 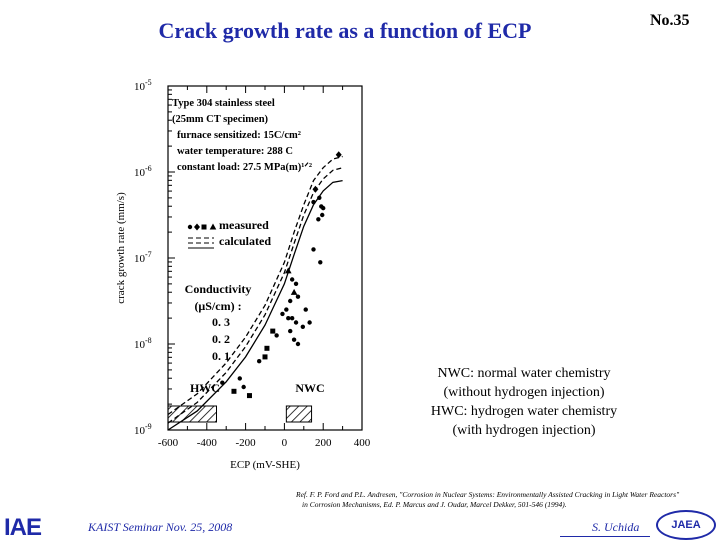 What do you see at coordinates (192, 414) in the screenshot?
I see `hwc-region-bar` at bounding box center [192, 414].